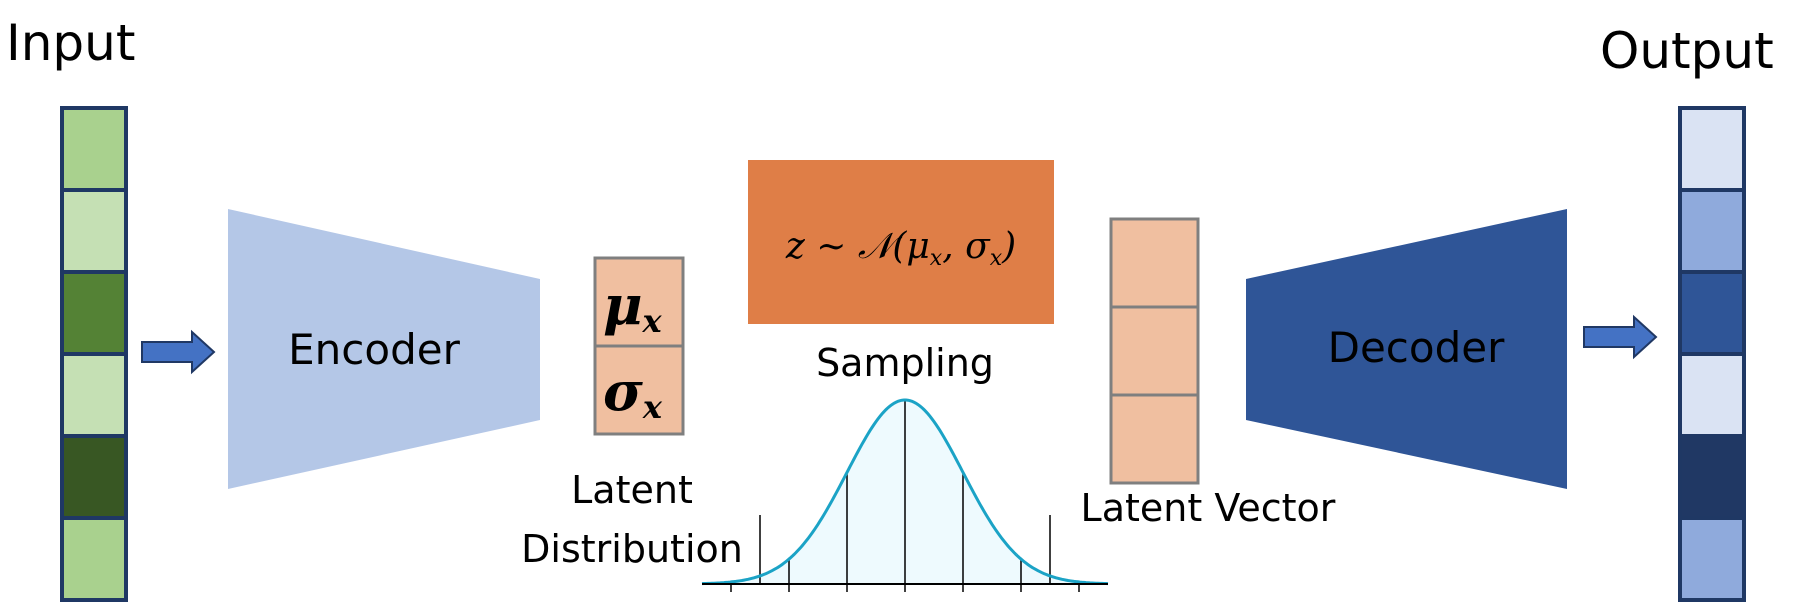 The height and width of the screenshot is (616, 1814). I want to click on latent-vector, so click(1154, 351).